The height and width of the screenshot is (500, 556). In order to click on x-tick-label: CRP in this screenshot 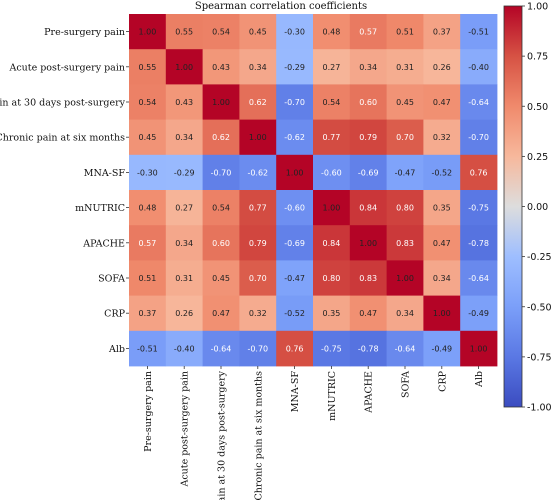, I will do `click(442, 380)`.